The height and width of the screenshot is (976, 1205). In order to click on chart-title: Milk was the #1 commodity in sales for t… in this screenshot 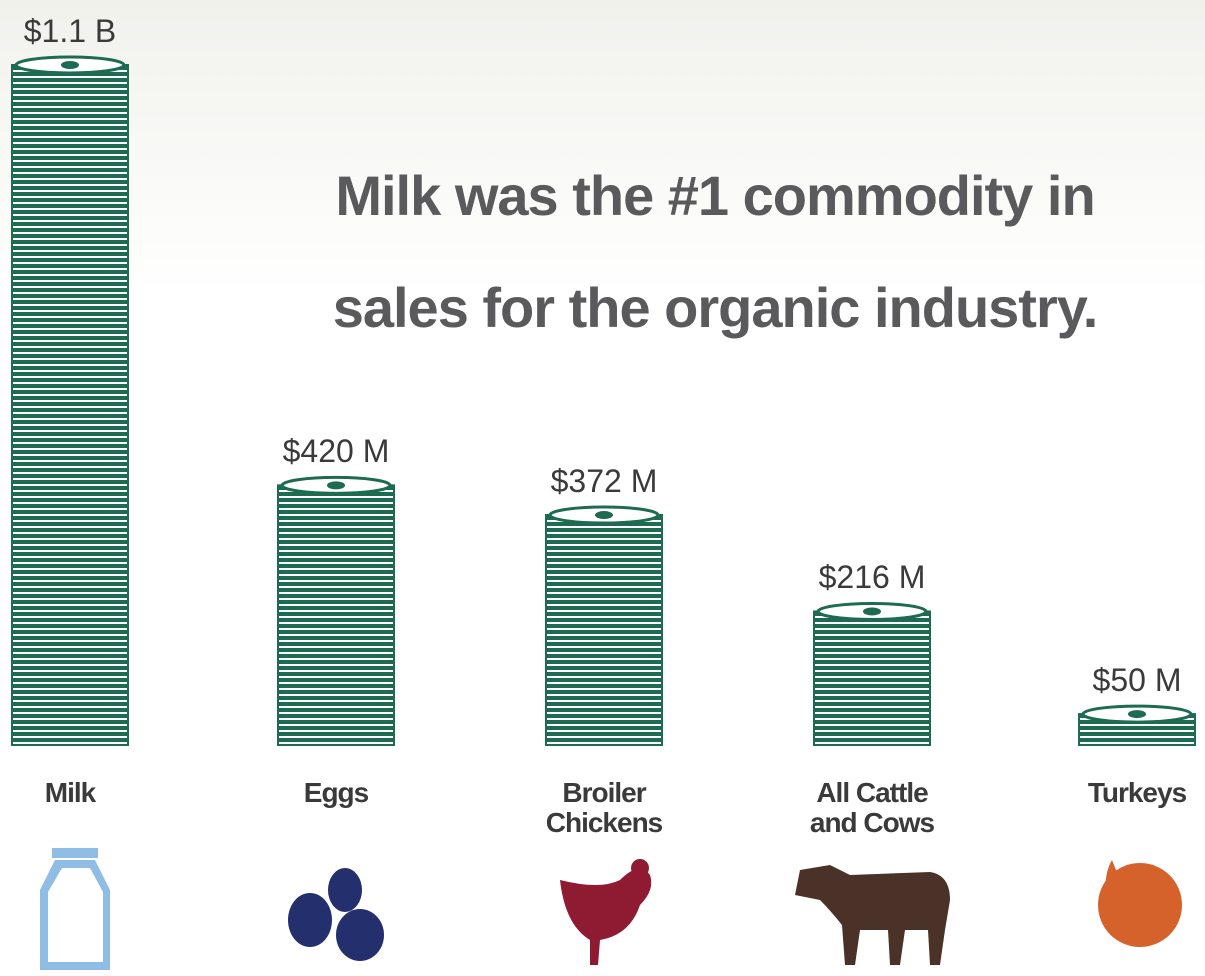, I will do `click(715, 251)`.